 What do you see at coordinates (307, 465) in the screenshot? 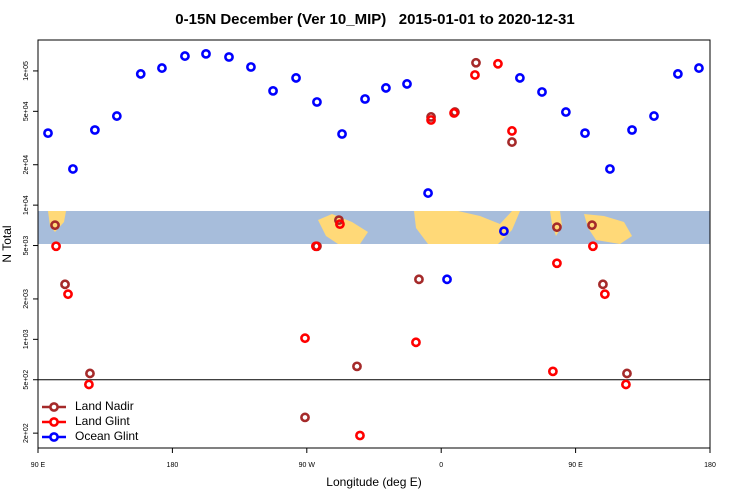
I see `x-tick-label: 90 W` at bounding box center [307, 465].